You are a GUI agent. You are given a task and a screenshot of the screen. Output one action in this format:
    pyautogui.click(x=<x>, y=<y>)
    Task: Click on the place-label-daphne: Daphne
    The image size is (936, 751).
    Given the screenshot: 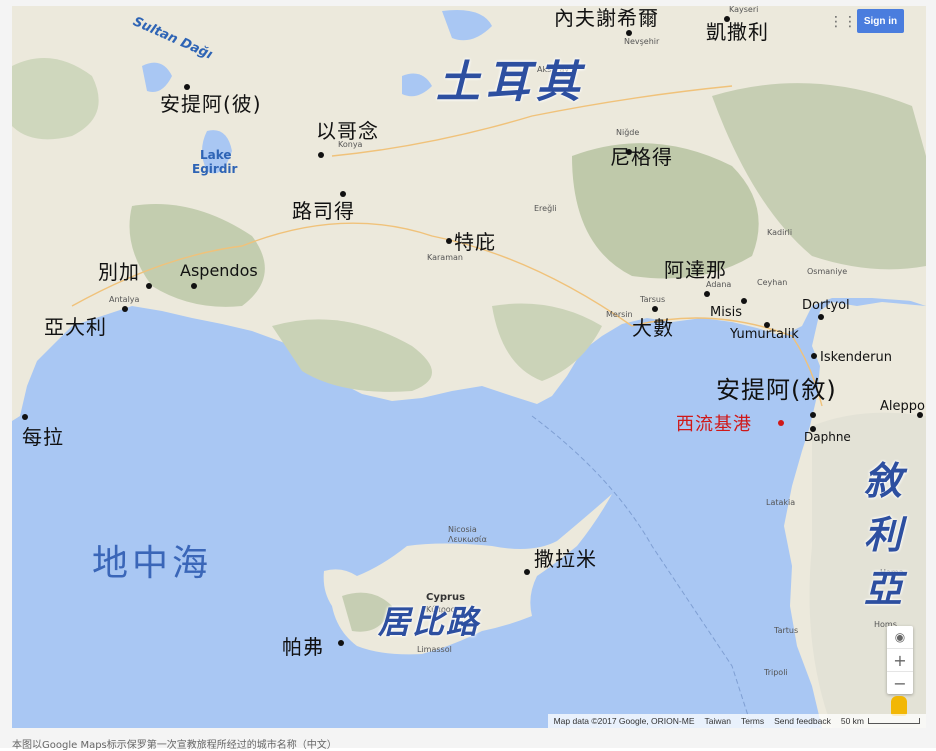 What is the action you would take?
    pyautogui.click(x=827, y=437)
    